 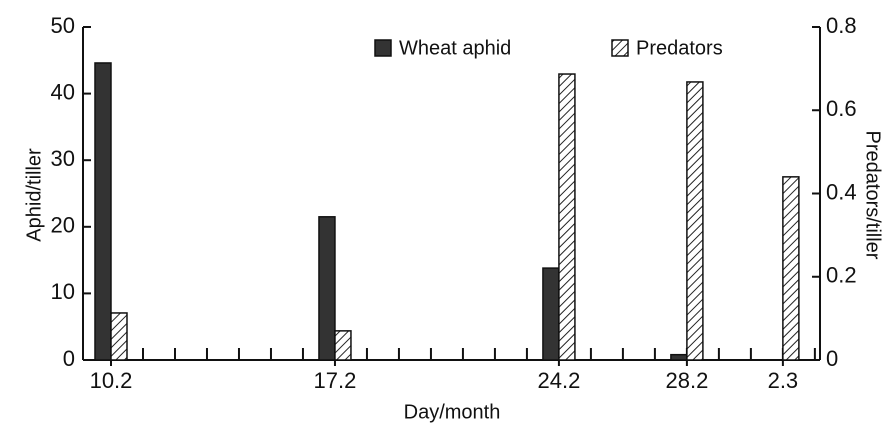 What do you see at coordinates (335, 380) in the screenshot?
I see `x-tick-label: 17.2` at bounding box center [335, 380].